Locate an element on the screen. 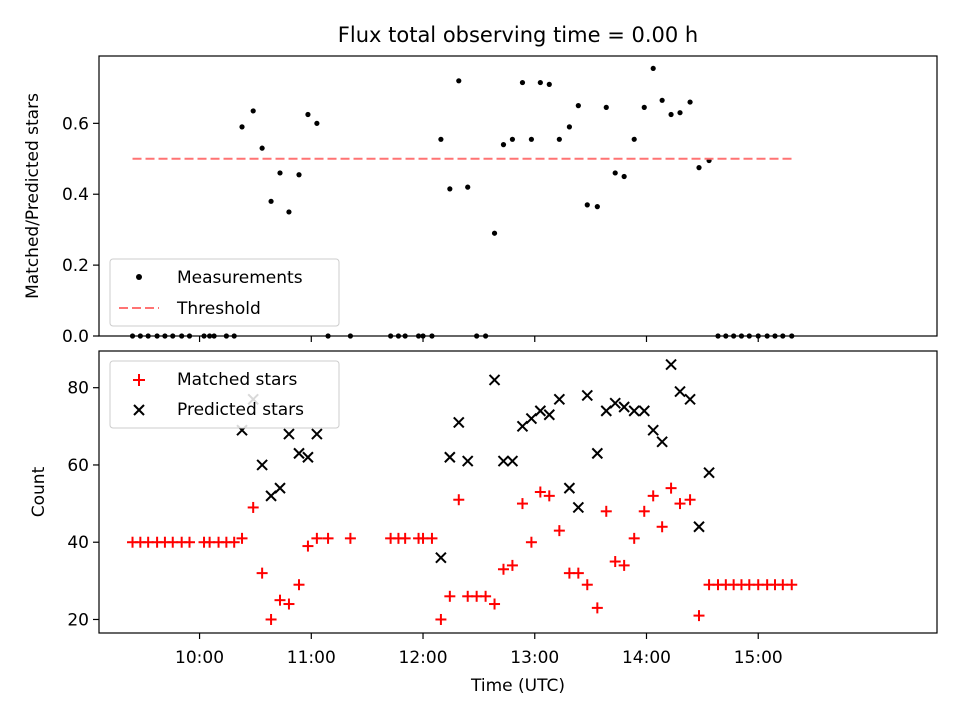 The height and width of the screenshot is (720, 960). x-tick-label: 12:00 is located at coordinates (423, 658).